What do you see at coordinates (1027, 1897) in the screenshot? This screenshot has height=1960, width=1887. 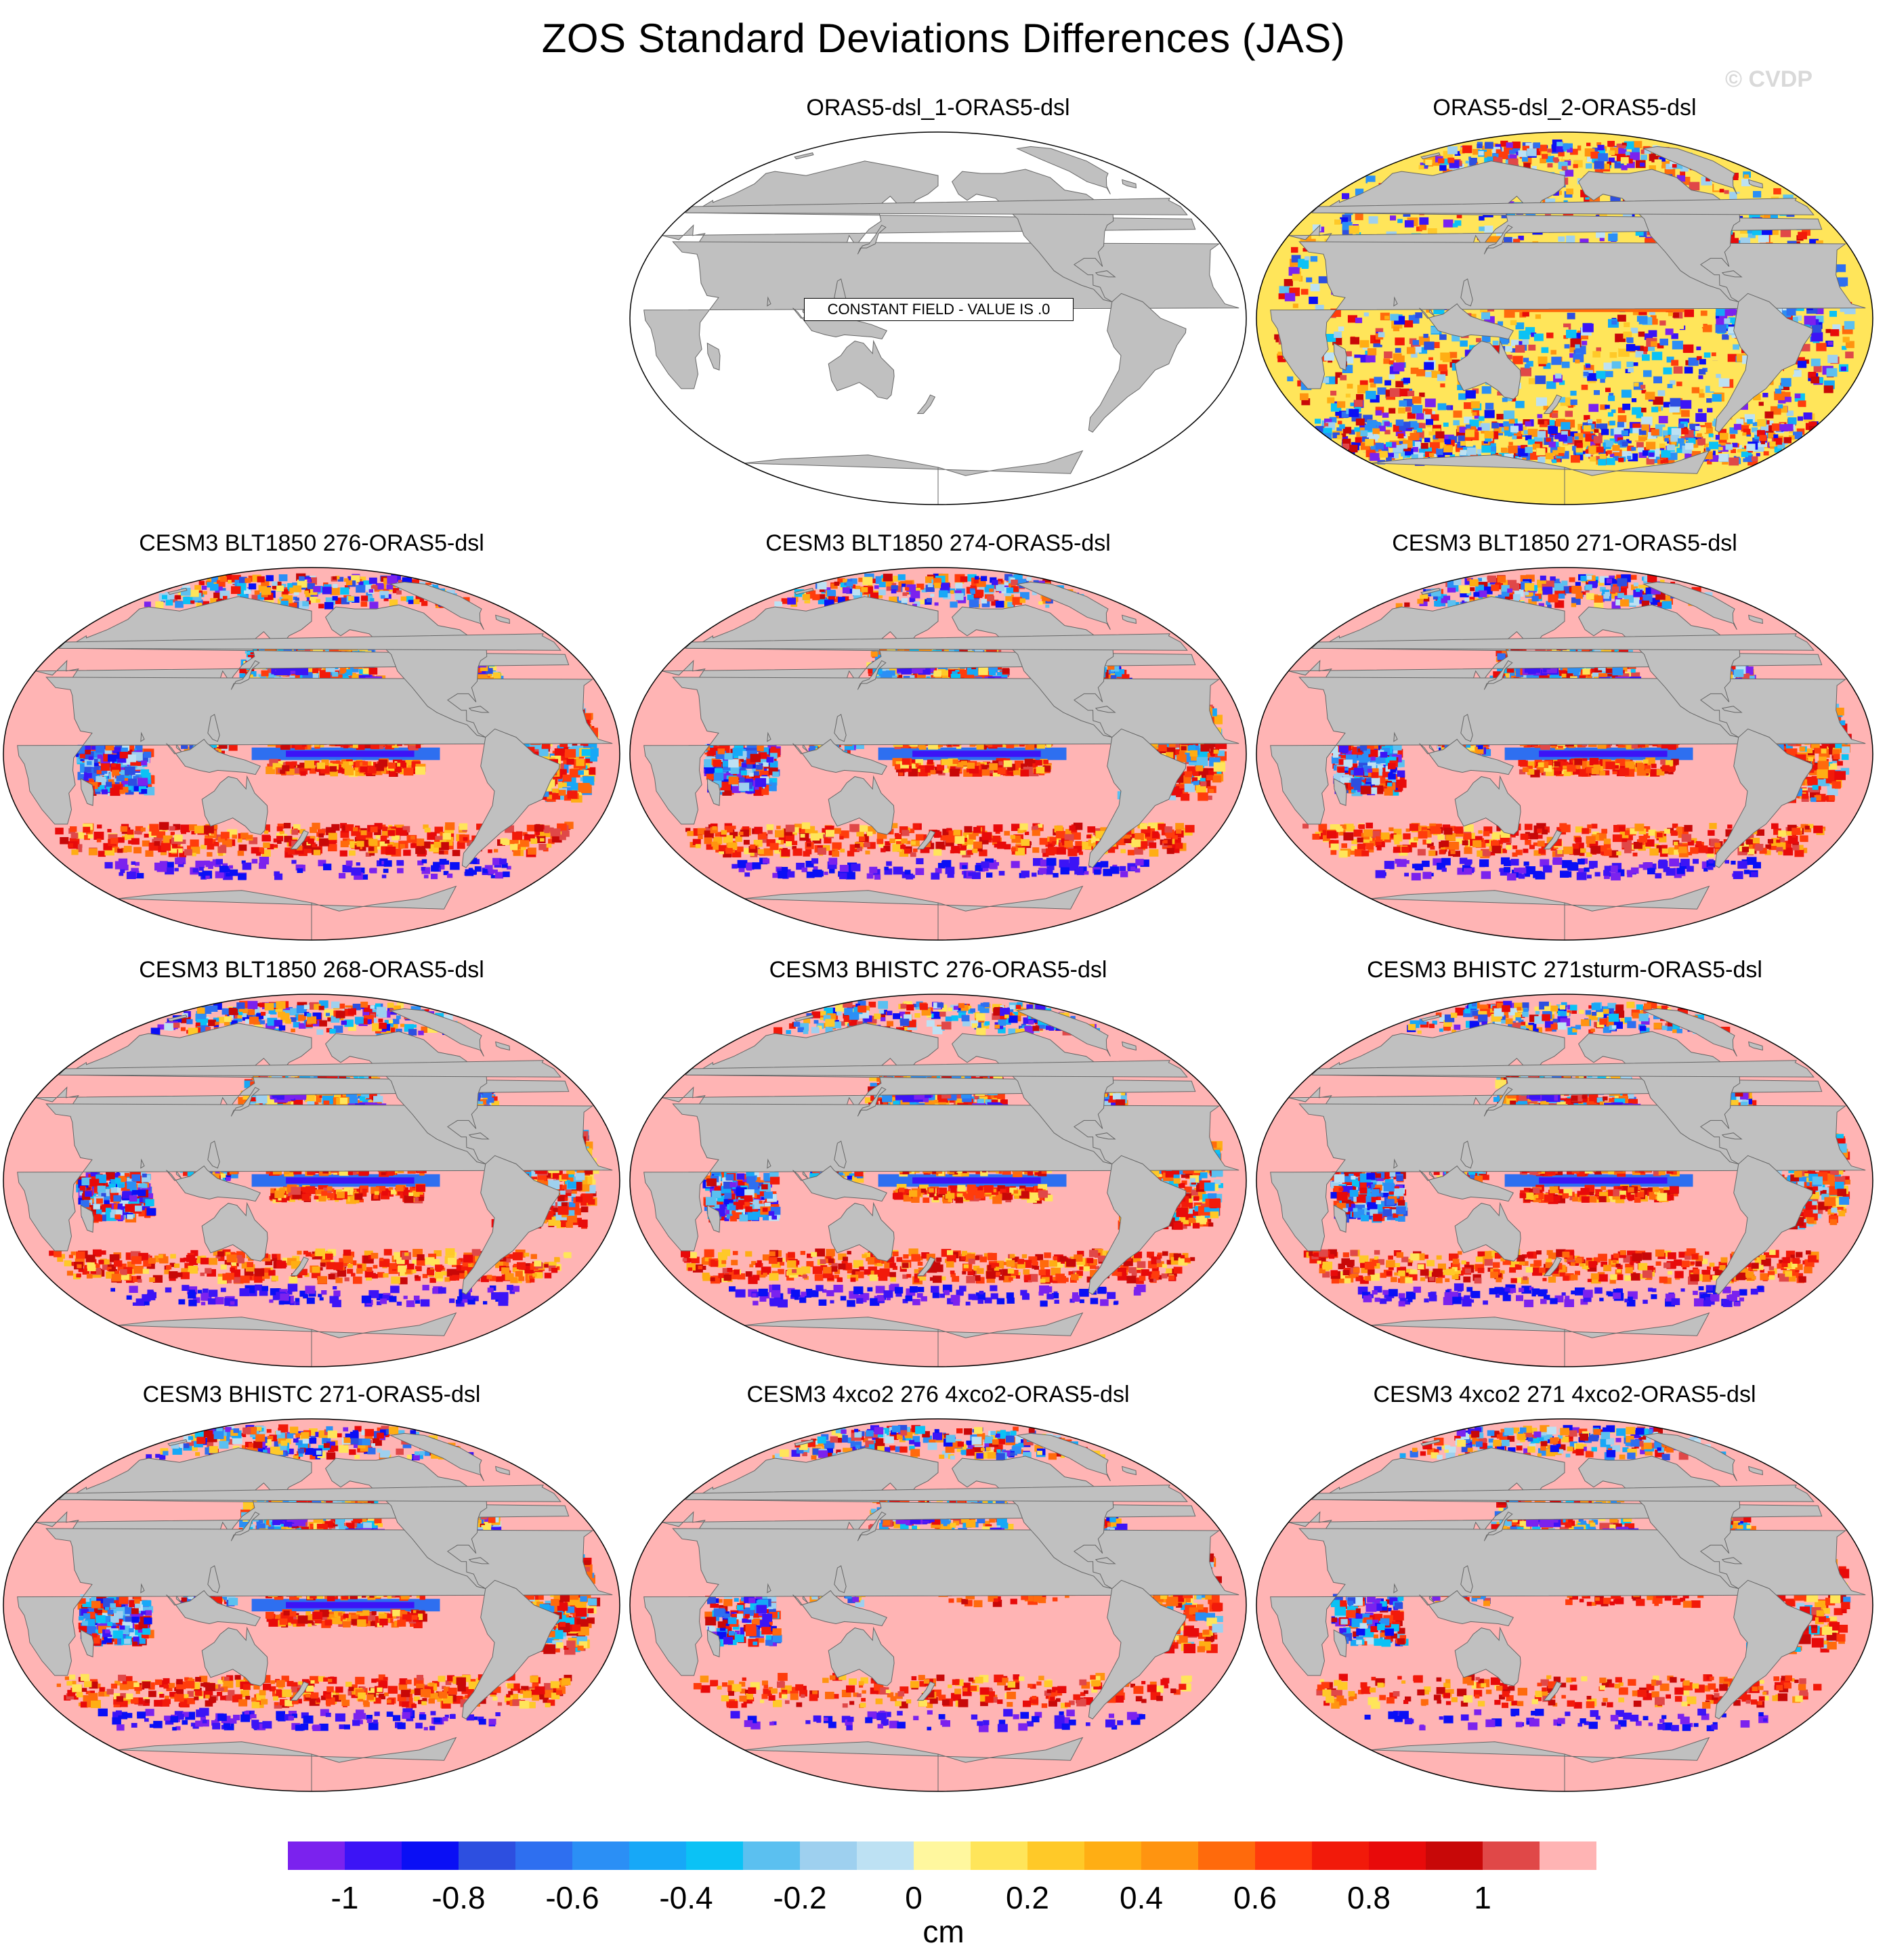 I see `colorbar-tick-label: 0.2` at bounding box center [1027, 1897].